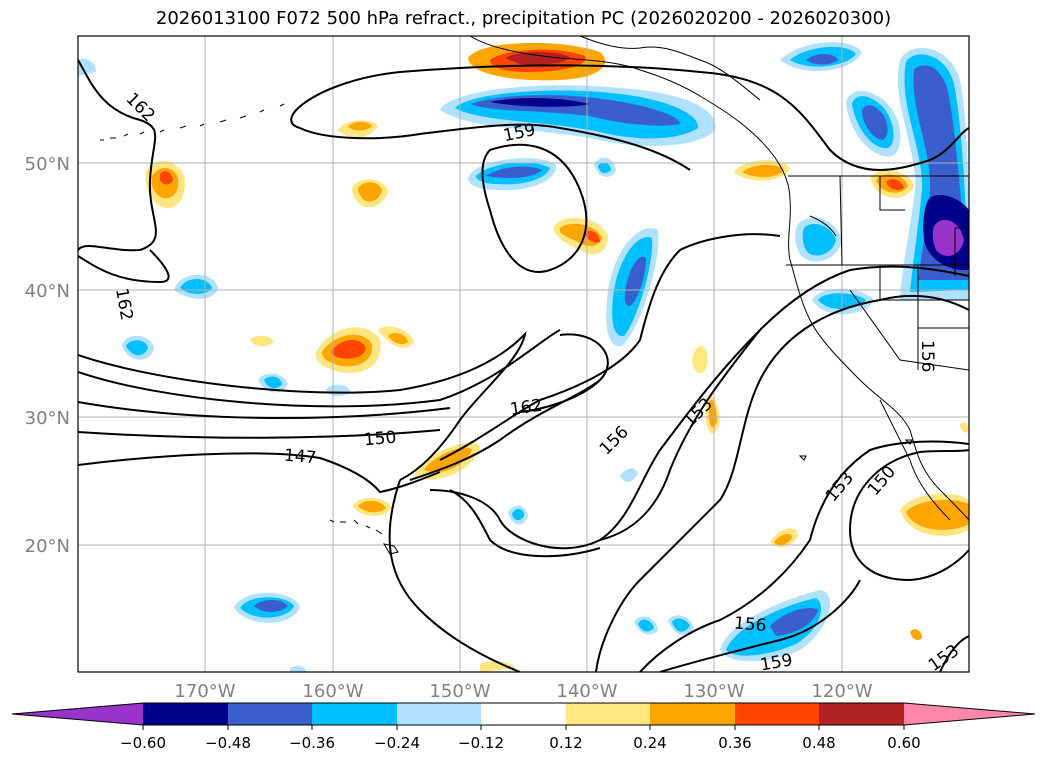 Image resolution: width=1047 pixels, height=765 pixels. What do you see at coordinates (332, 691) in the screenshot?
I see `lon-label: 160°W` at bounding box center [332, 691].